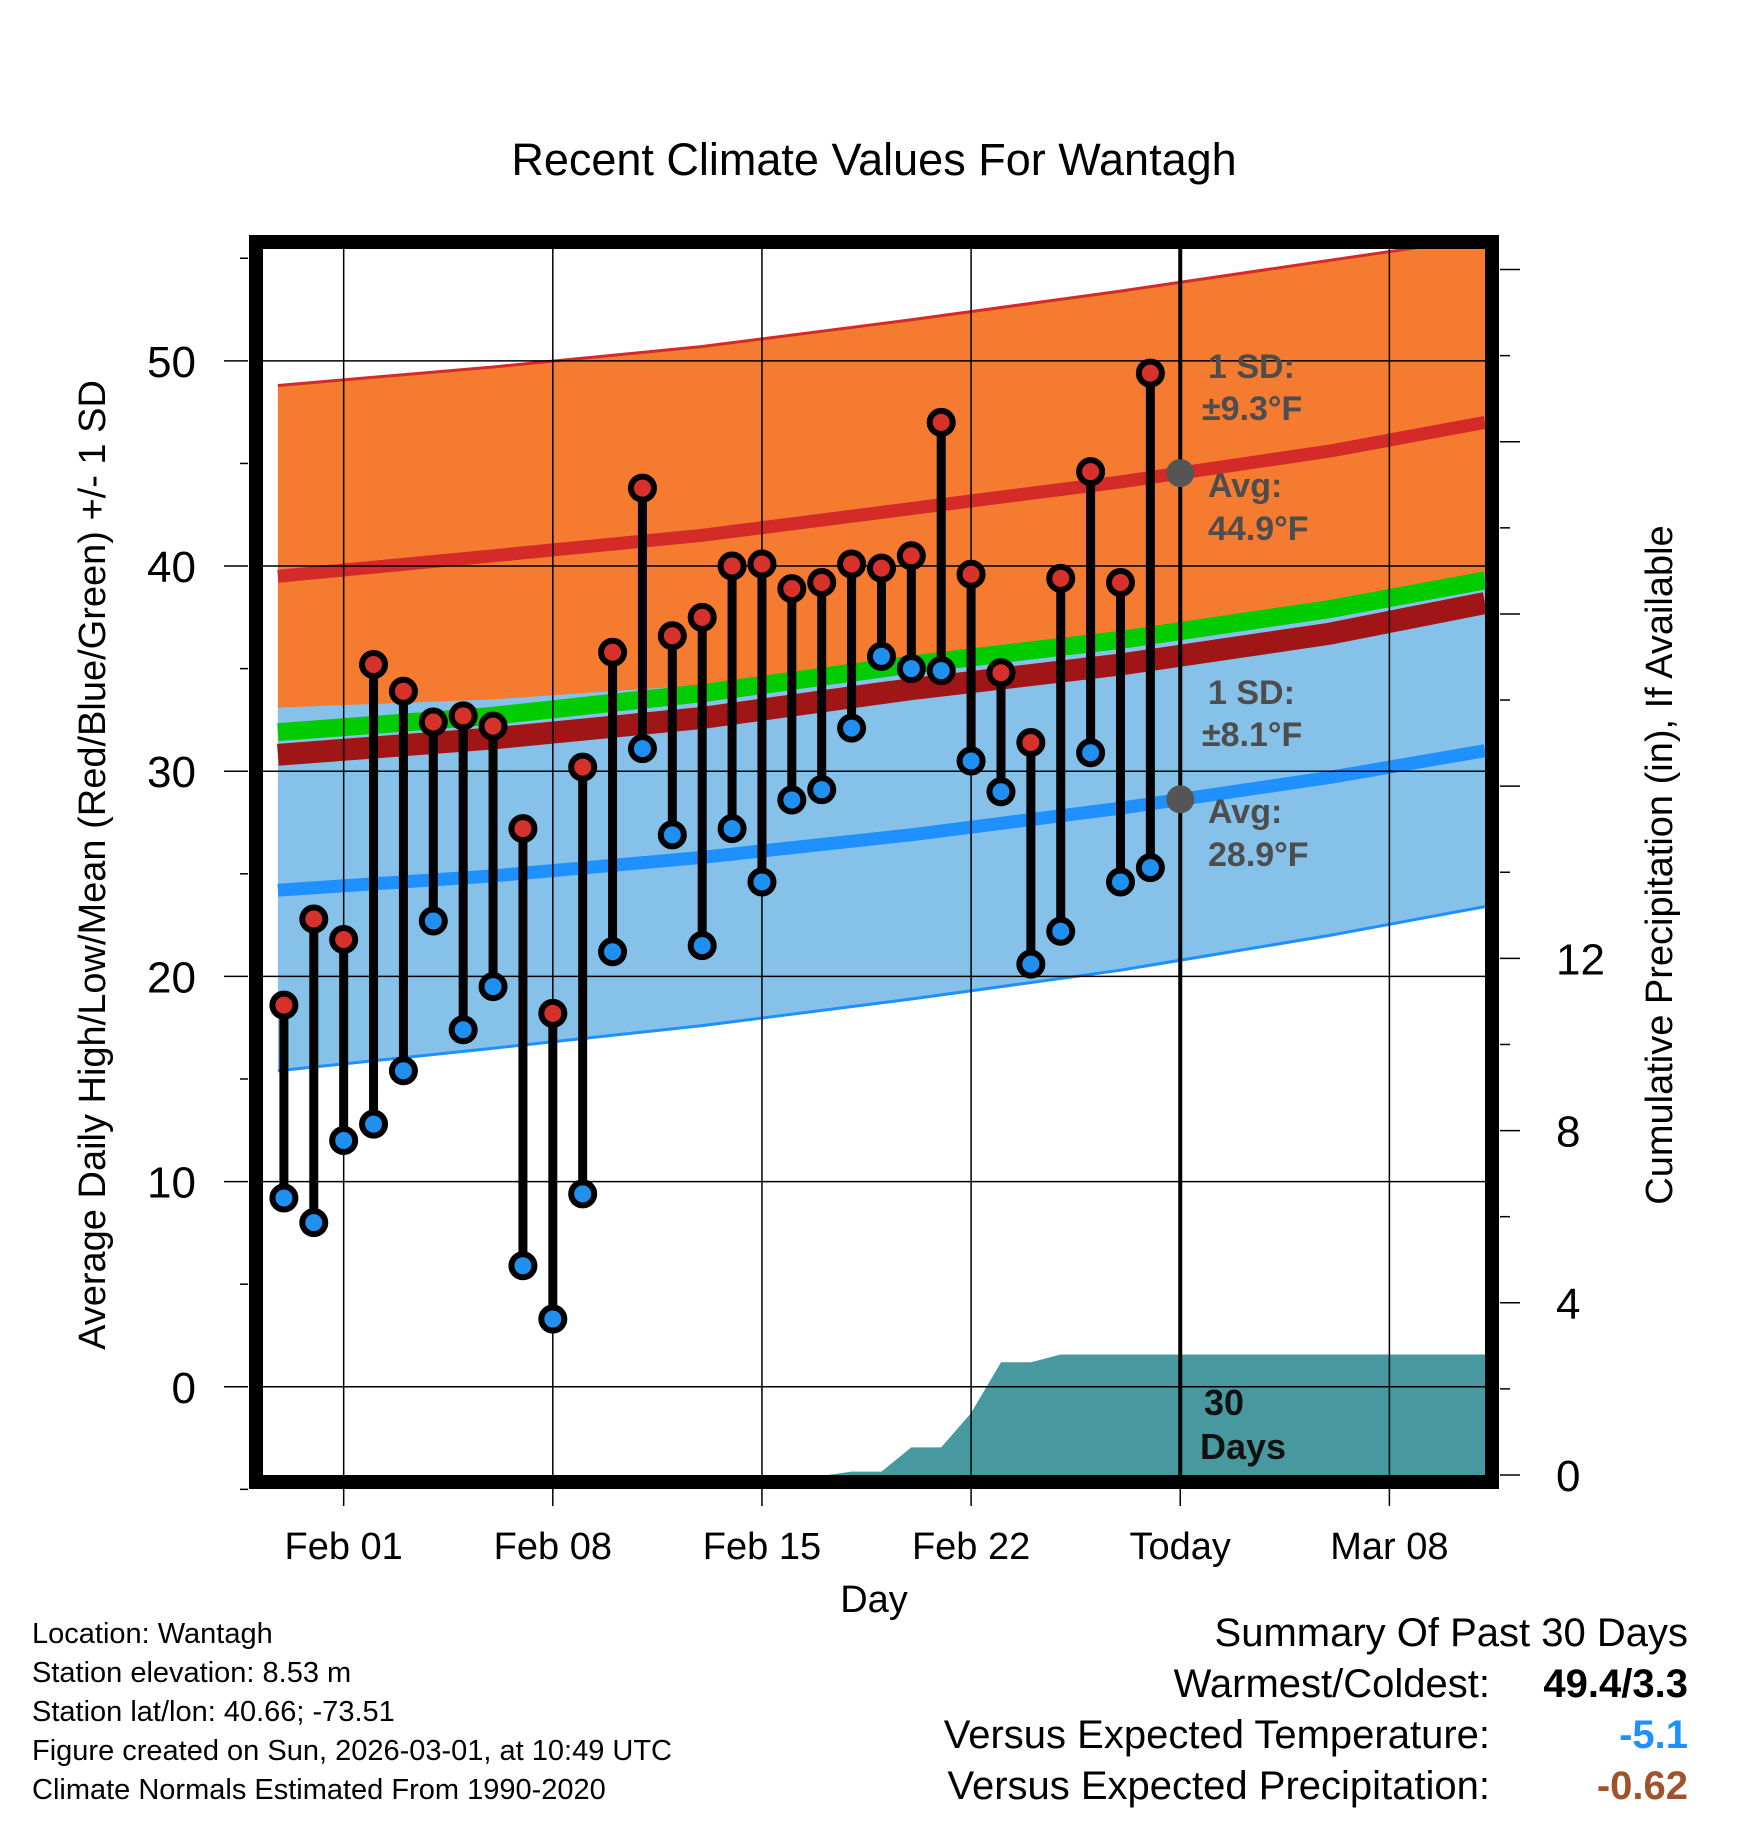 This screenshot has height=1828, width=1748. Describe the element at coordinates (152, 1634) in the screenshot. I see `location-text: Location: Wantagh` at that location.